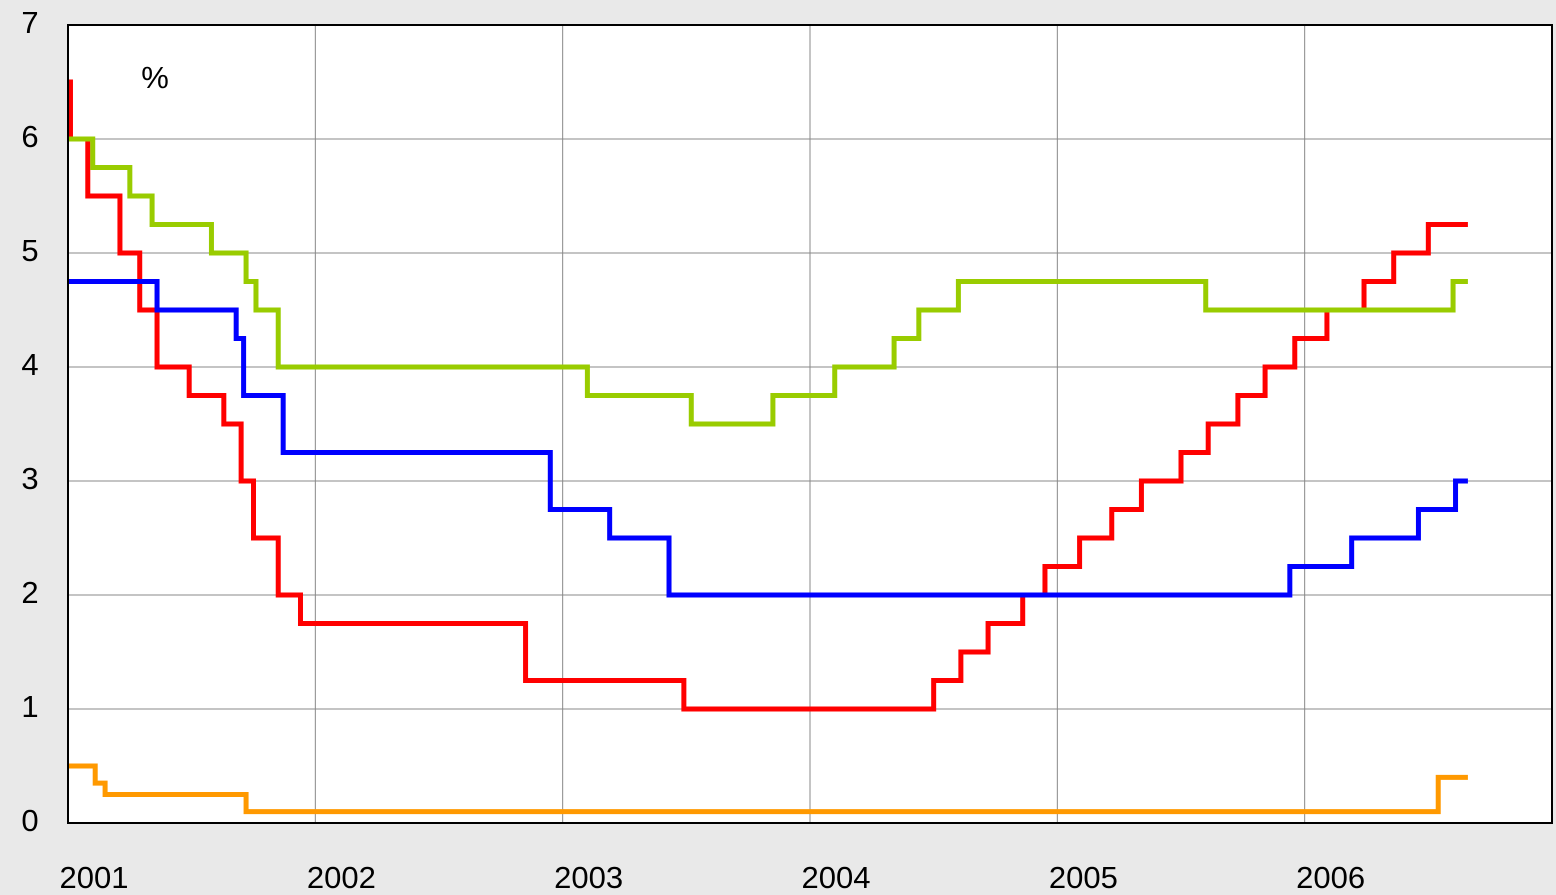 The image size is (1556, 895). I want to click on x-tick-label: 2005, so click(1083, 877).